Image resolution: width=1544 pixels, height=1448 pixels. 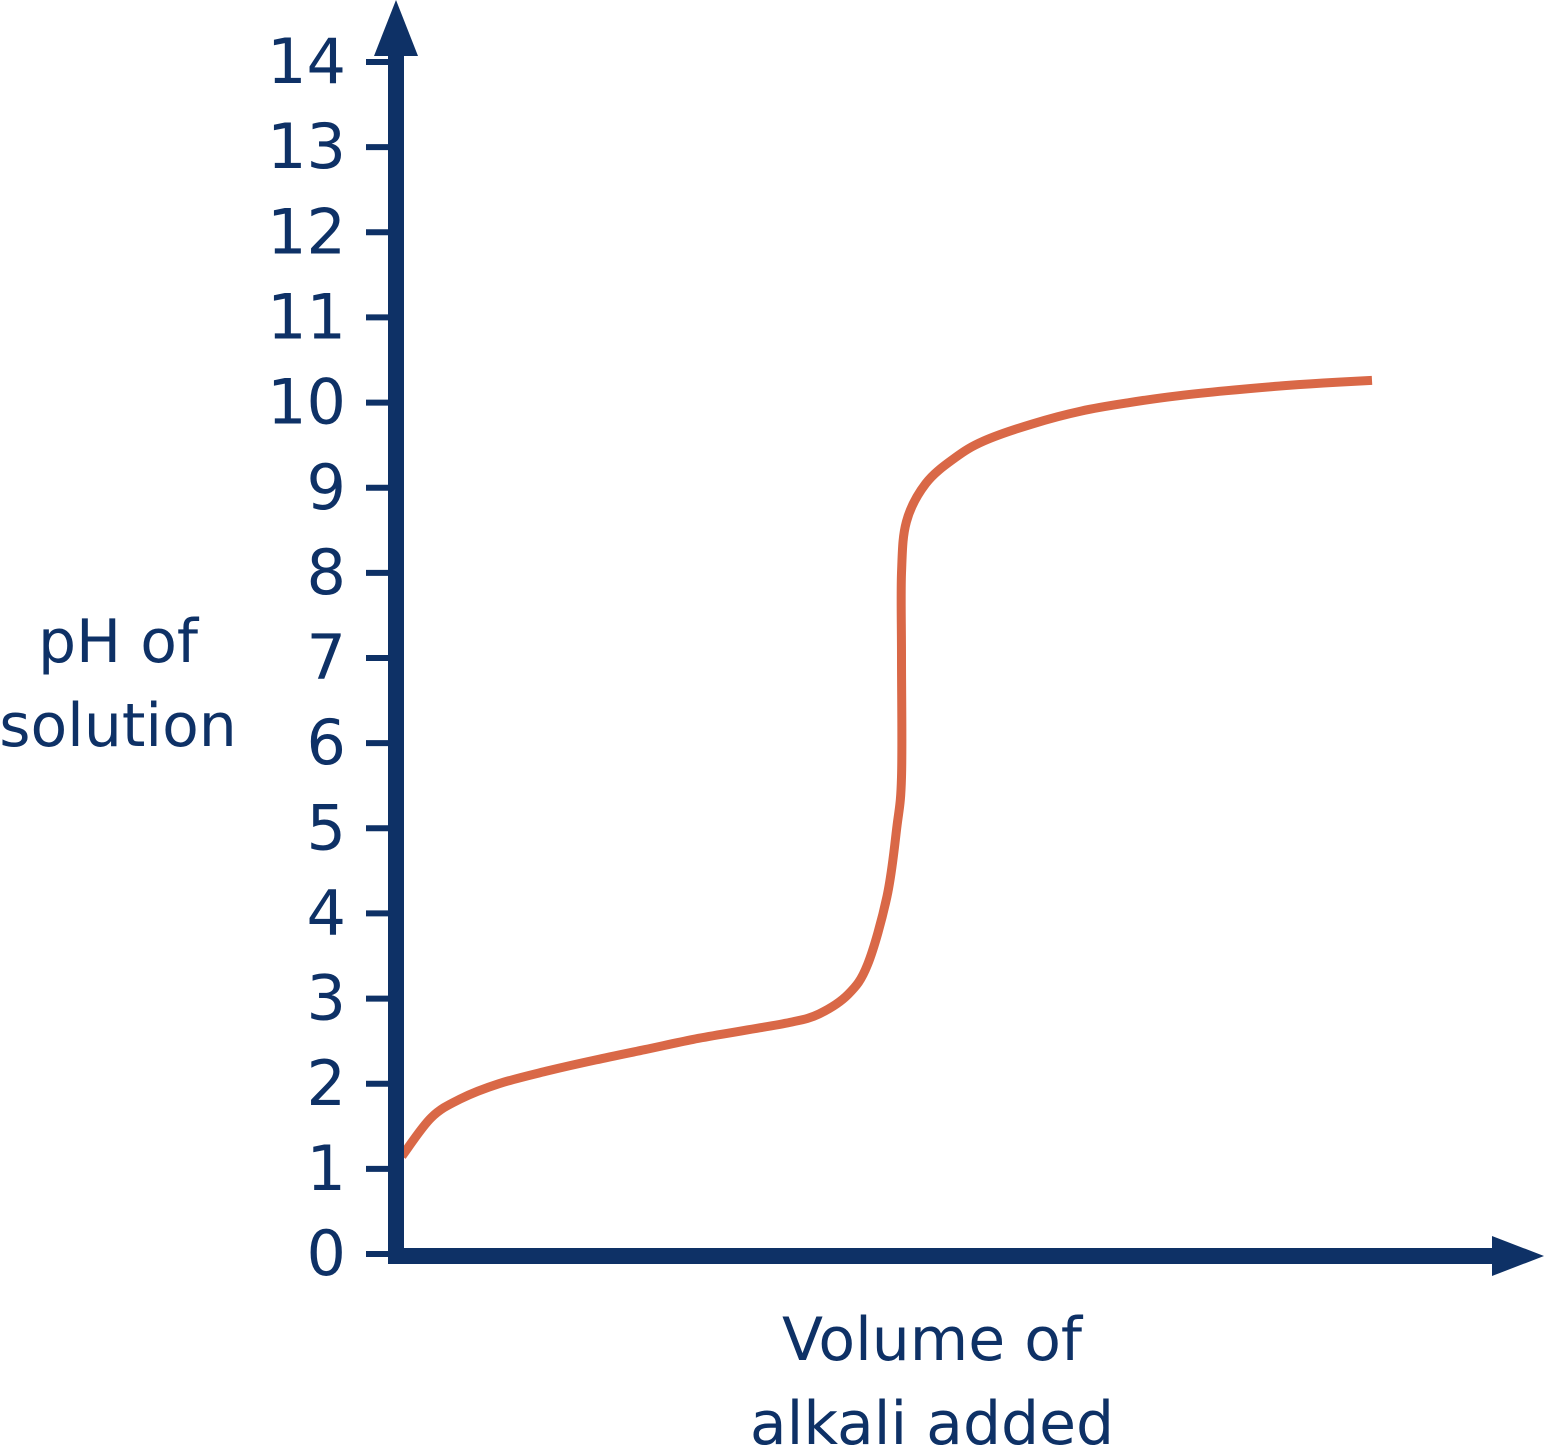 I want to click on y-tick-label-9: 9, so click(x=326, y=487).